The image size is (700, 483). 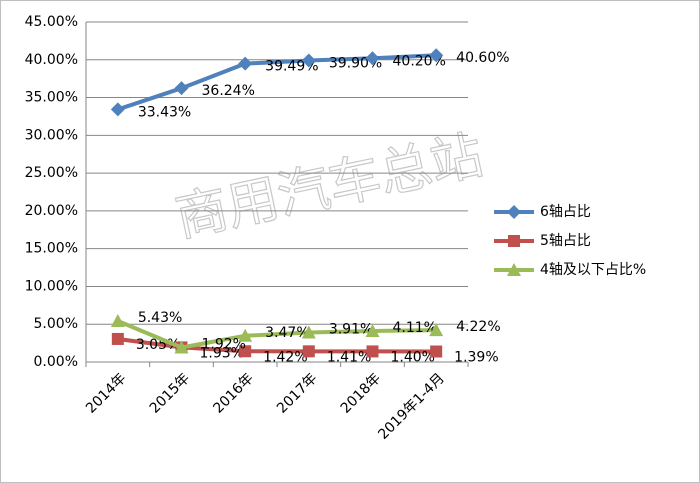 What do you see at coordinates (593, 270) in the screenshot?
I see `legend-label: 4轴及以下占比%` at bounding box center [593, 270].